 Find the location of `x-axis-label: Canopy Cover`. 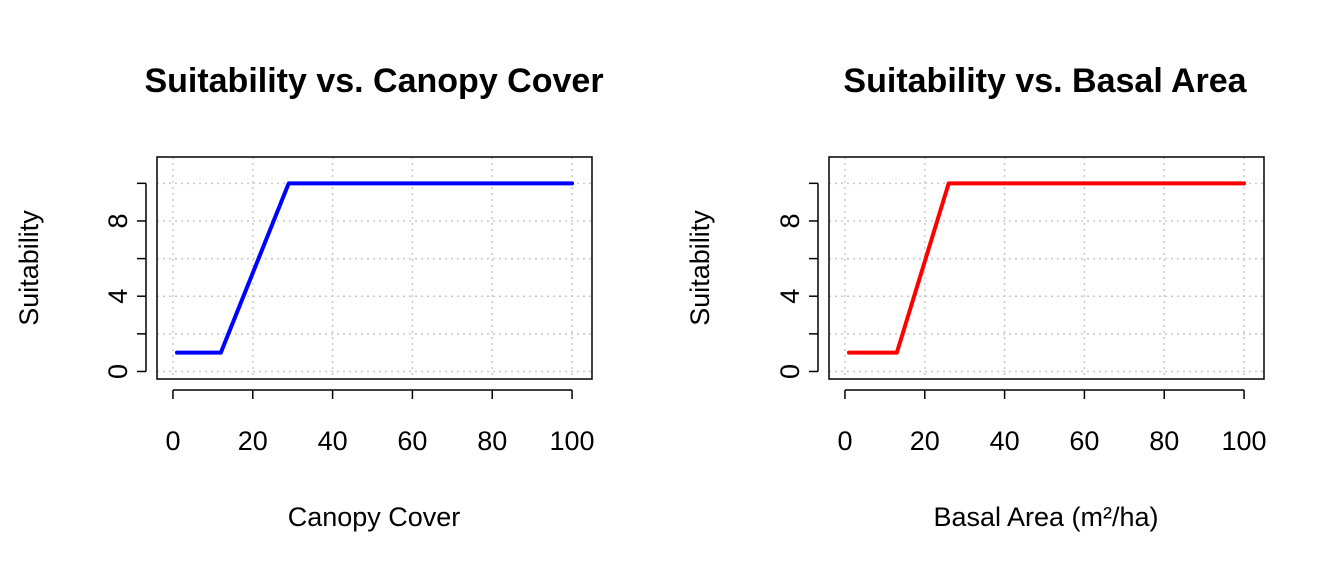

x-axis-label: Canopy Cover is located at coordinates (374, 517).